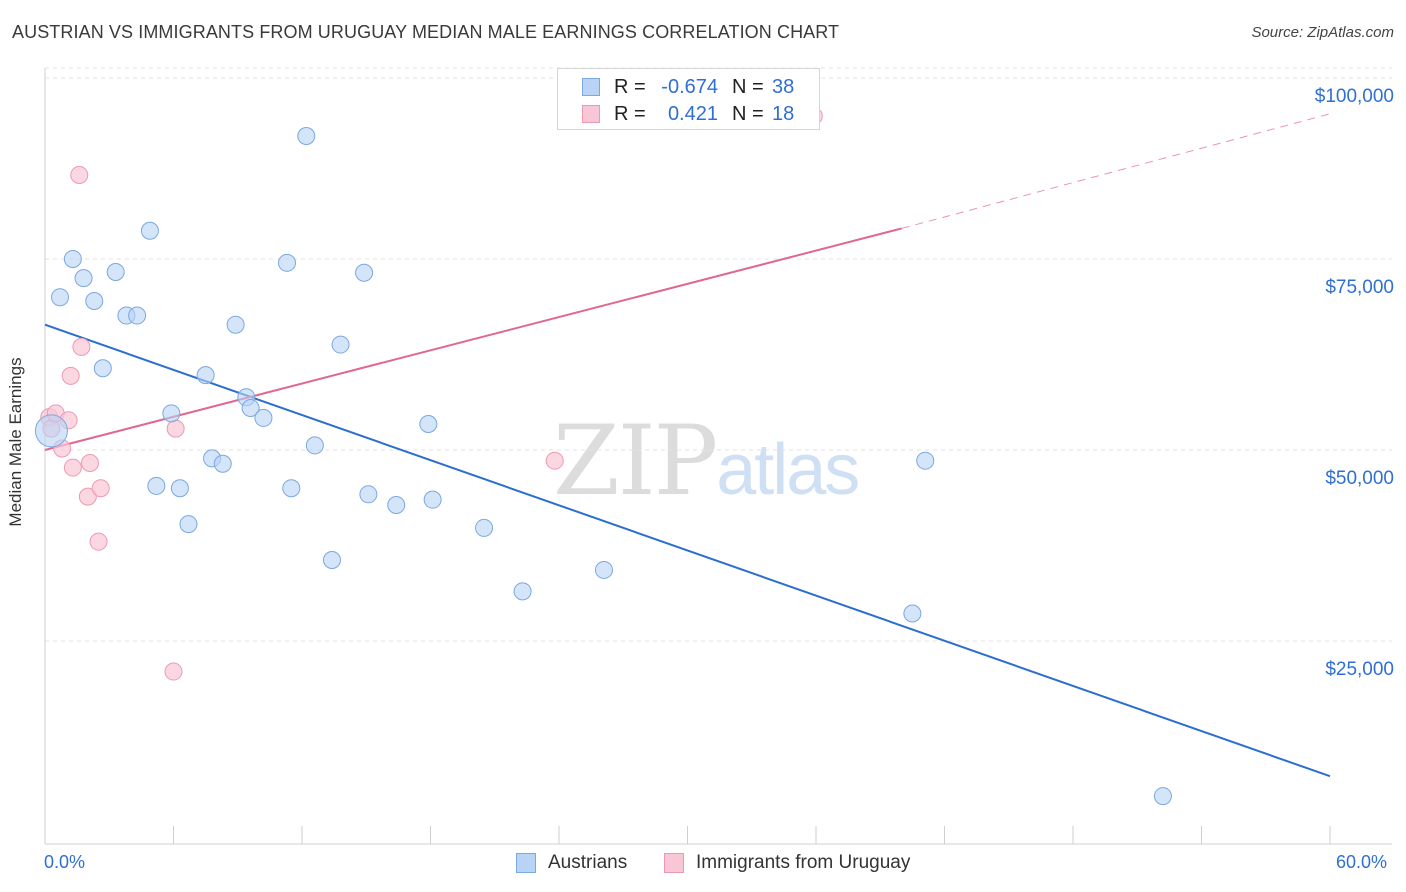 Image resolution: width=1406 pixels, height=892 pixels. What do you see at coordinates (1322, 32) in the screenshot?
I see `source-credit: Source: ZipAtlas.com` at bounding box center [1322, 32].